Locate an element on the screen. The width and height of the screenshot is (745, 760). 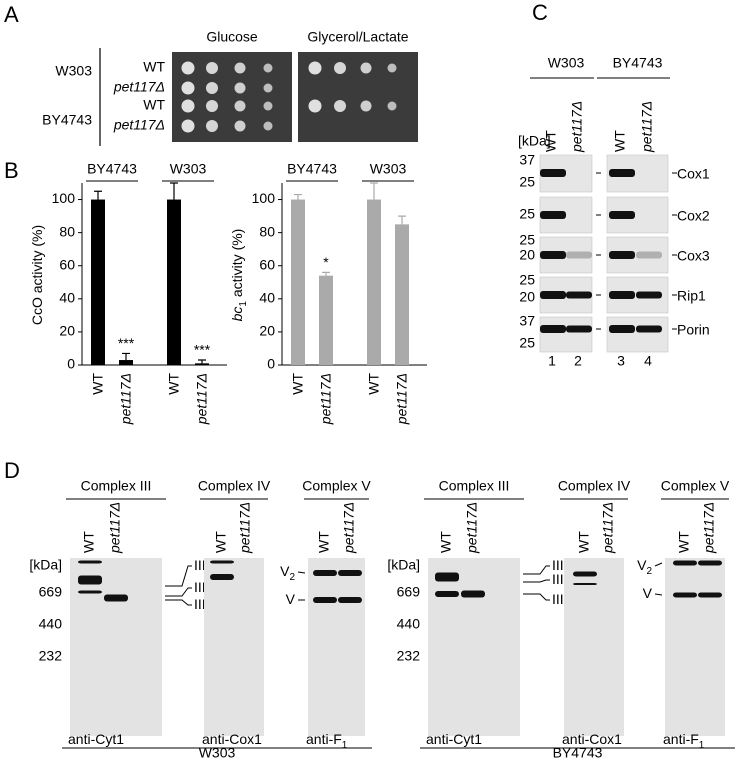
protein-label: Porin is located at coordinates (693, 330).